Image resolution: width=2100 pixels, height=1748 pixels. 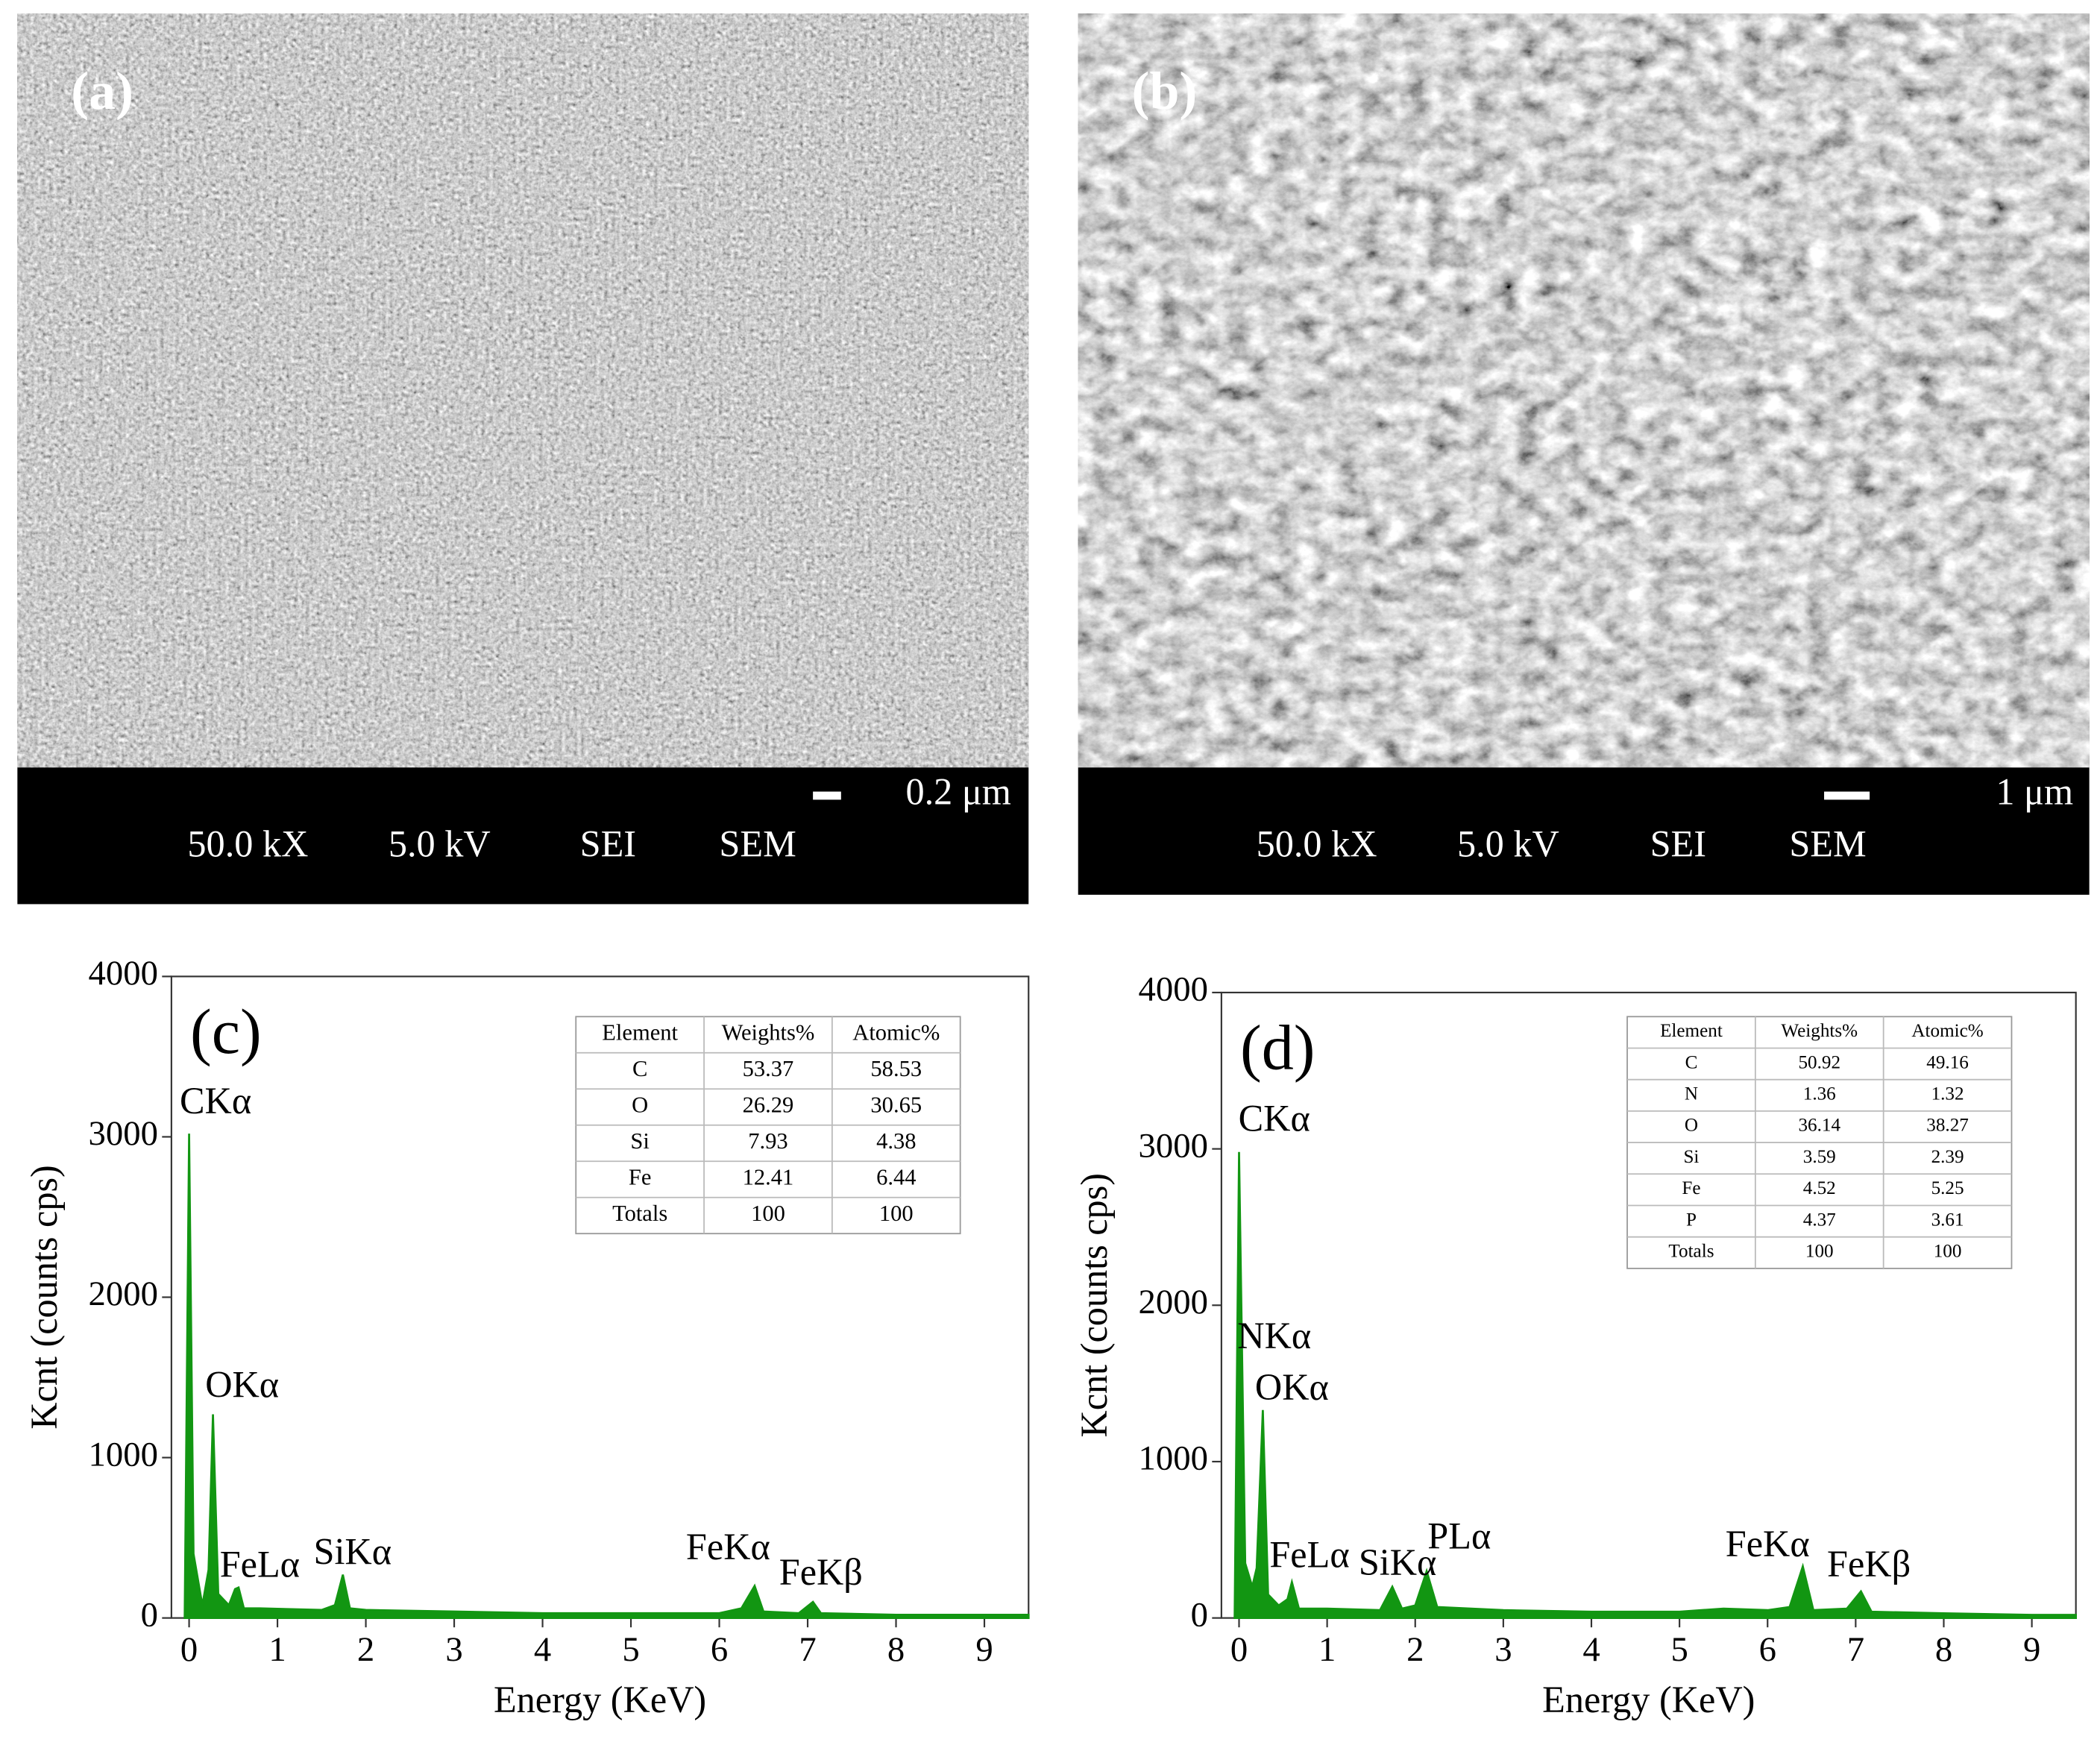 I want to click on table-cell: 58.53, so click(x=896, y=1068).